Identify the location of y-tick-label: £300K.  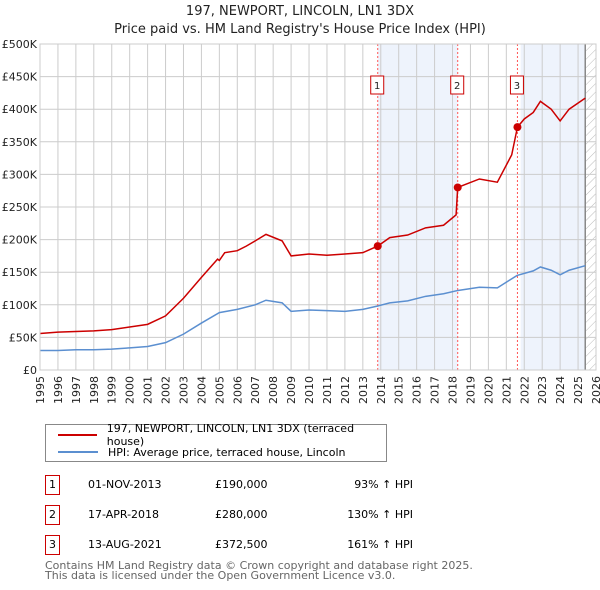
(20, 174).